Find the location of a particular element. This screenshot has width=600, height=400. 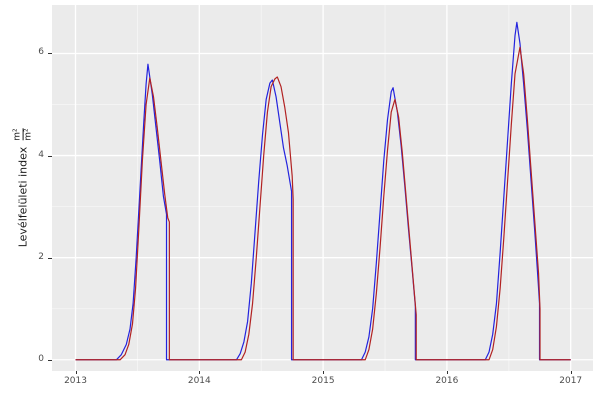

y-axis-title: Levélfelületi index m² m² is located at coordinates (23, 188).